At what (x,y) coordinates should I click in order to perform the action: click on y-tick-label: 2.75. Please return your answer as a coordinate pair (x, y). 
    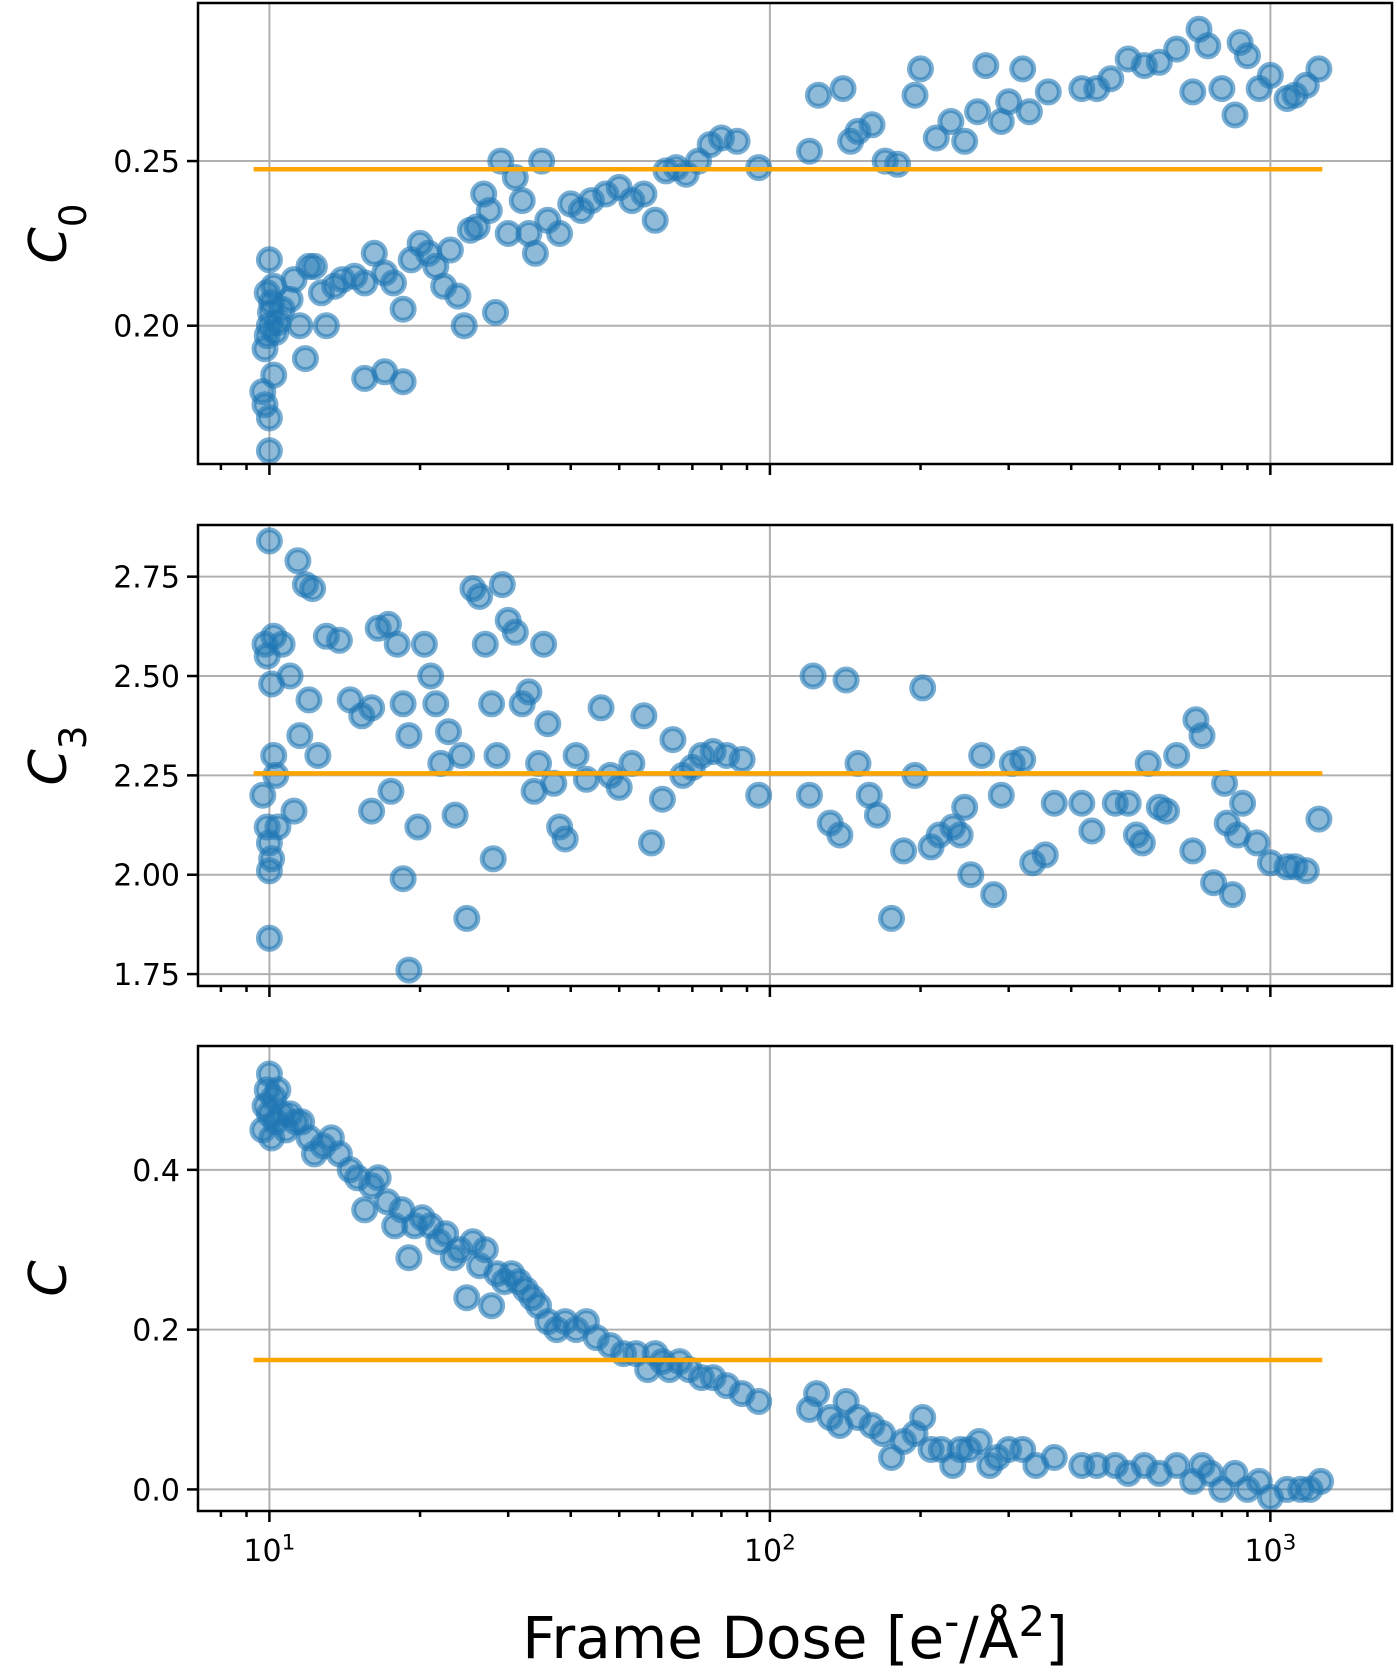
    Looking at the image, I should click on (146, 578).